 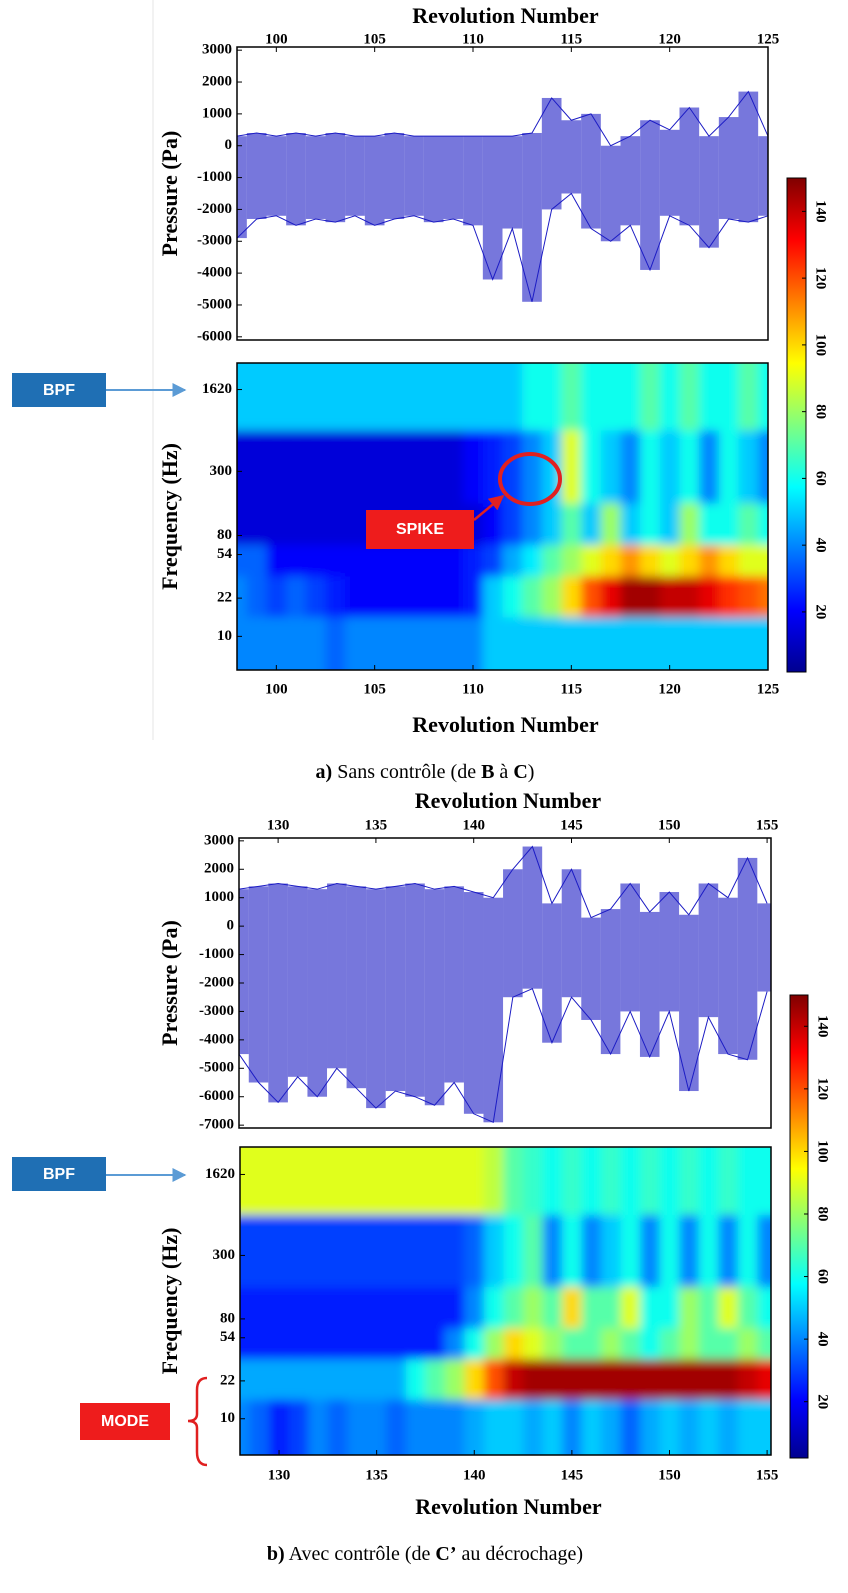 I want to click on y-tick-label: -7000, so click(x=216, y=1125).